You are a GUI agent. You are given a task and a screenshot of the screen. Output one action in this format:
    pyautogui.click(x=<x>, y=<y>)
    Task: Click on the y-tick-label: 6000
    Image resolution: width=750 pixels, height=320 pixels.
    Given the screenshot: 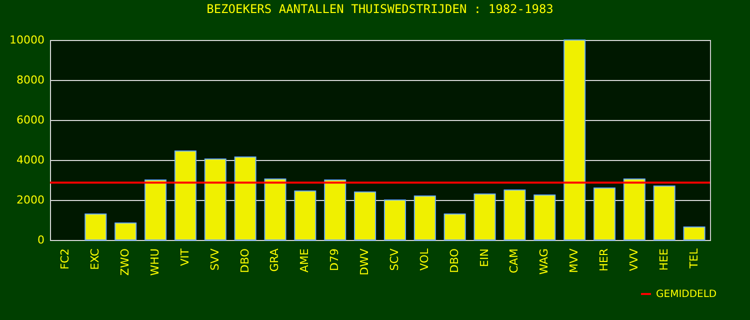 What is the action you would take?
    pyautogui.click(x=30, y=120)
    